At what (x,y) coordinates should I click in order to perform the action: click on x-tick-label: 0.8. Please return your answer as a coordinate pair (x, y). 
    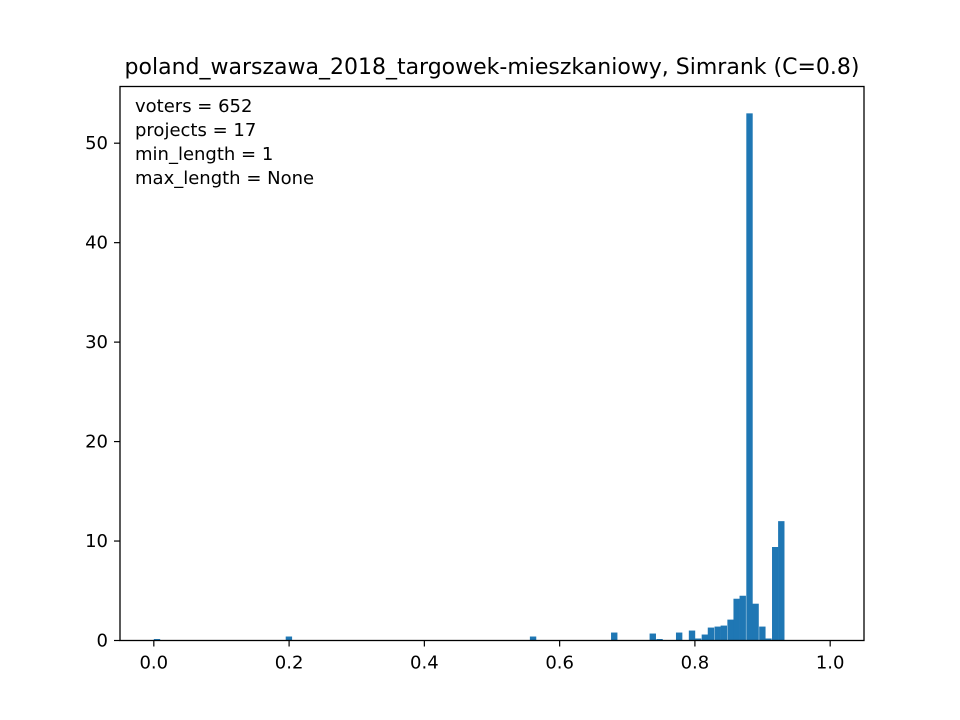
    Looking at the image, I should click on (695, 663).